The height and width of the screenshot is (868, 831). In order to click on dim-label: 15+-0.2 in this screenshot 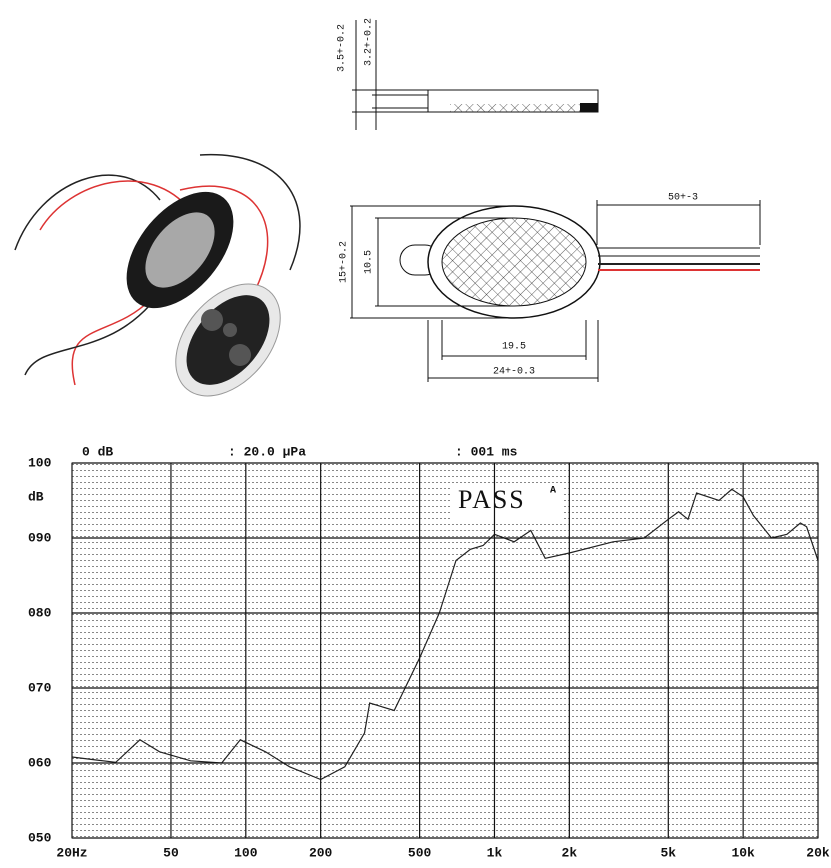, I will do `click(344, 262)`.